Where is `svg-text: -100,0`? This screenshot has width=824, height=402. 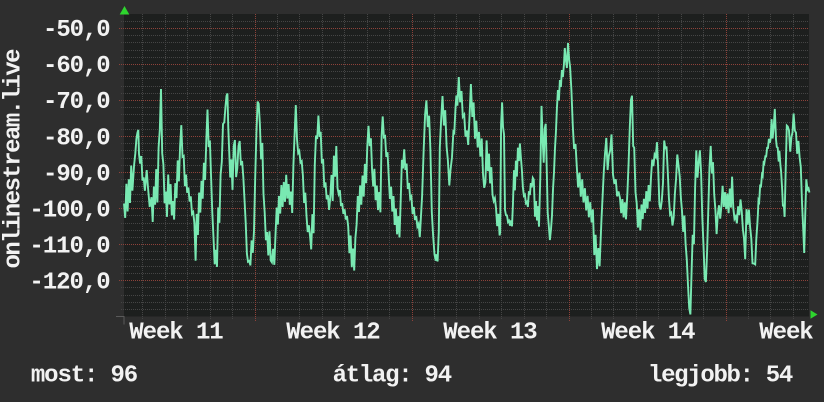 svg-text: -100,0 is located at coordinates (69, 210).